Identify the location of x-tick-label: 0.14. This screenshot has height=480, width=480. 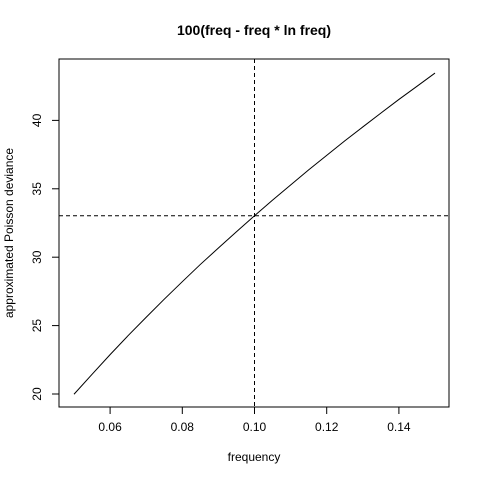
(399, 427).